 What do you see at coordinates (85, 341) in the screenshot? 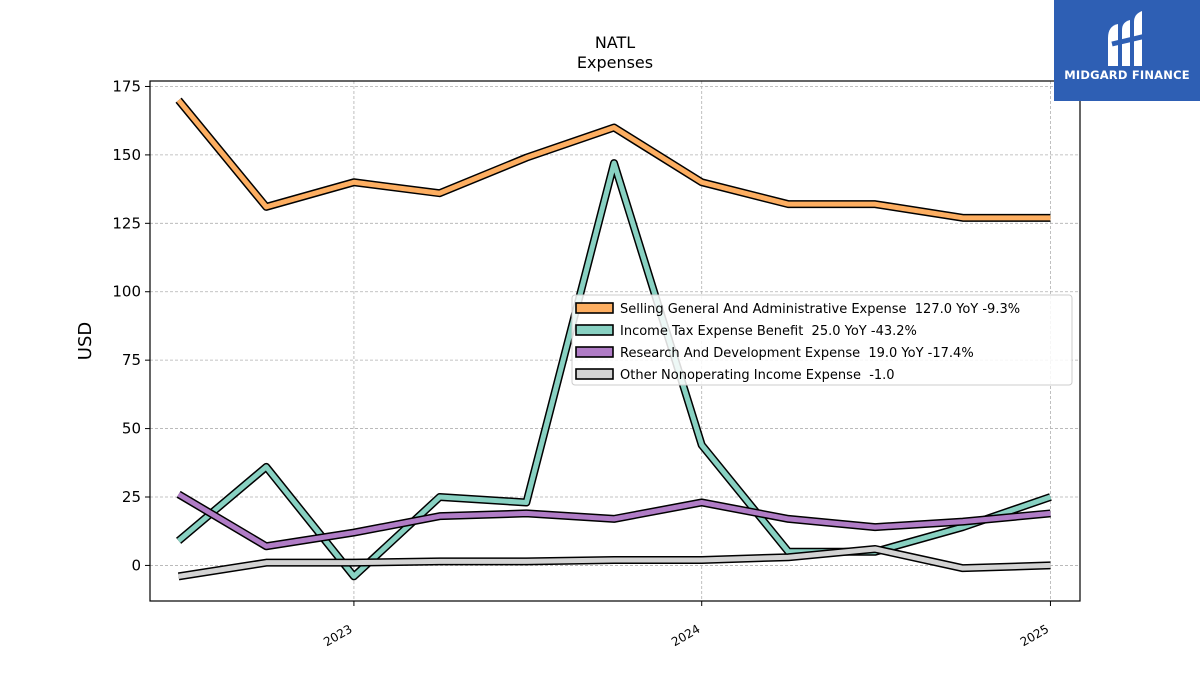
I see `y-axis-label: USD` at bounding box center [85, 341].